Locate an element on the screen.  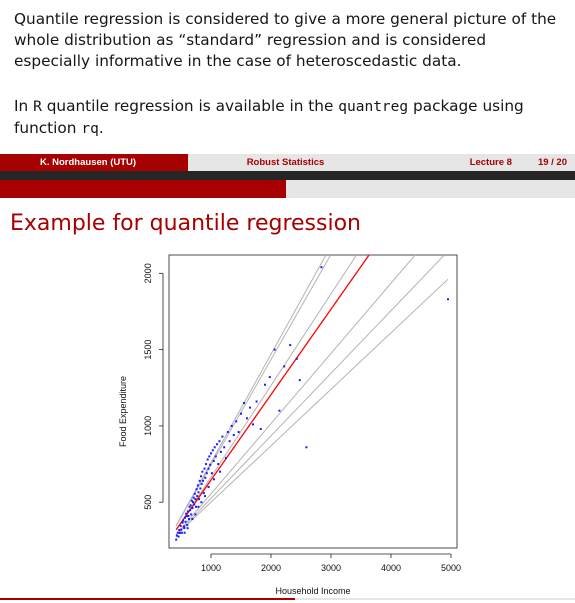
package-name: quantreg is located at coordinates (373, 107).